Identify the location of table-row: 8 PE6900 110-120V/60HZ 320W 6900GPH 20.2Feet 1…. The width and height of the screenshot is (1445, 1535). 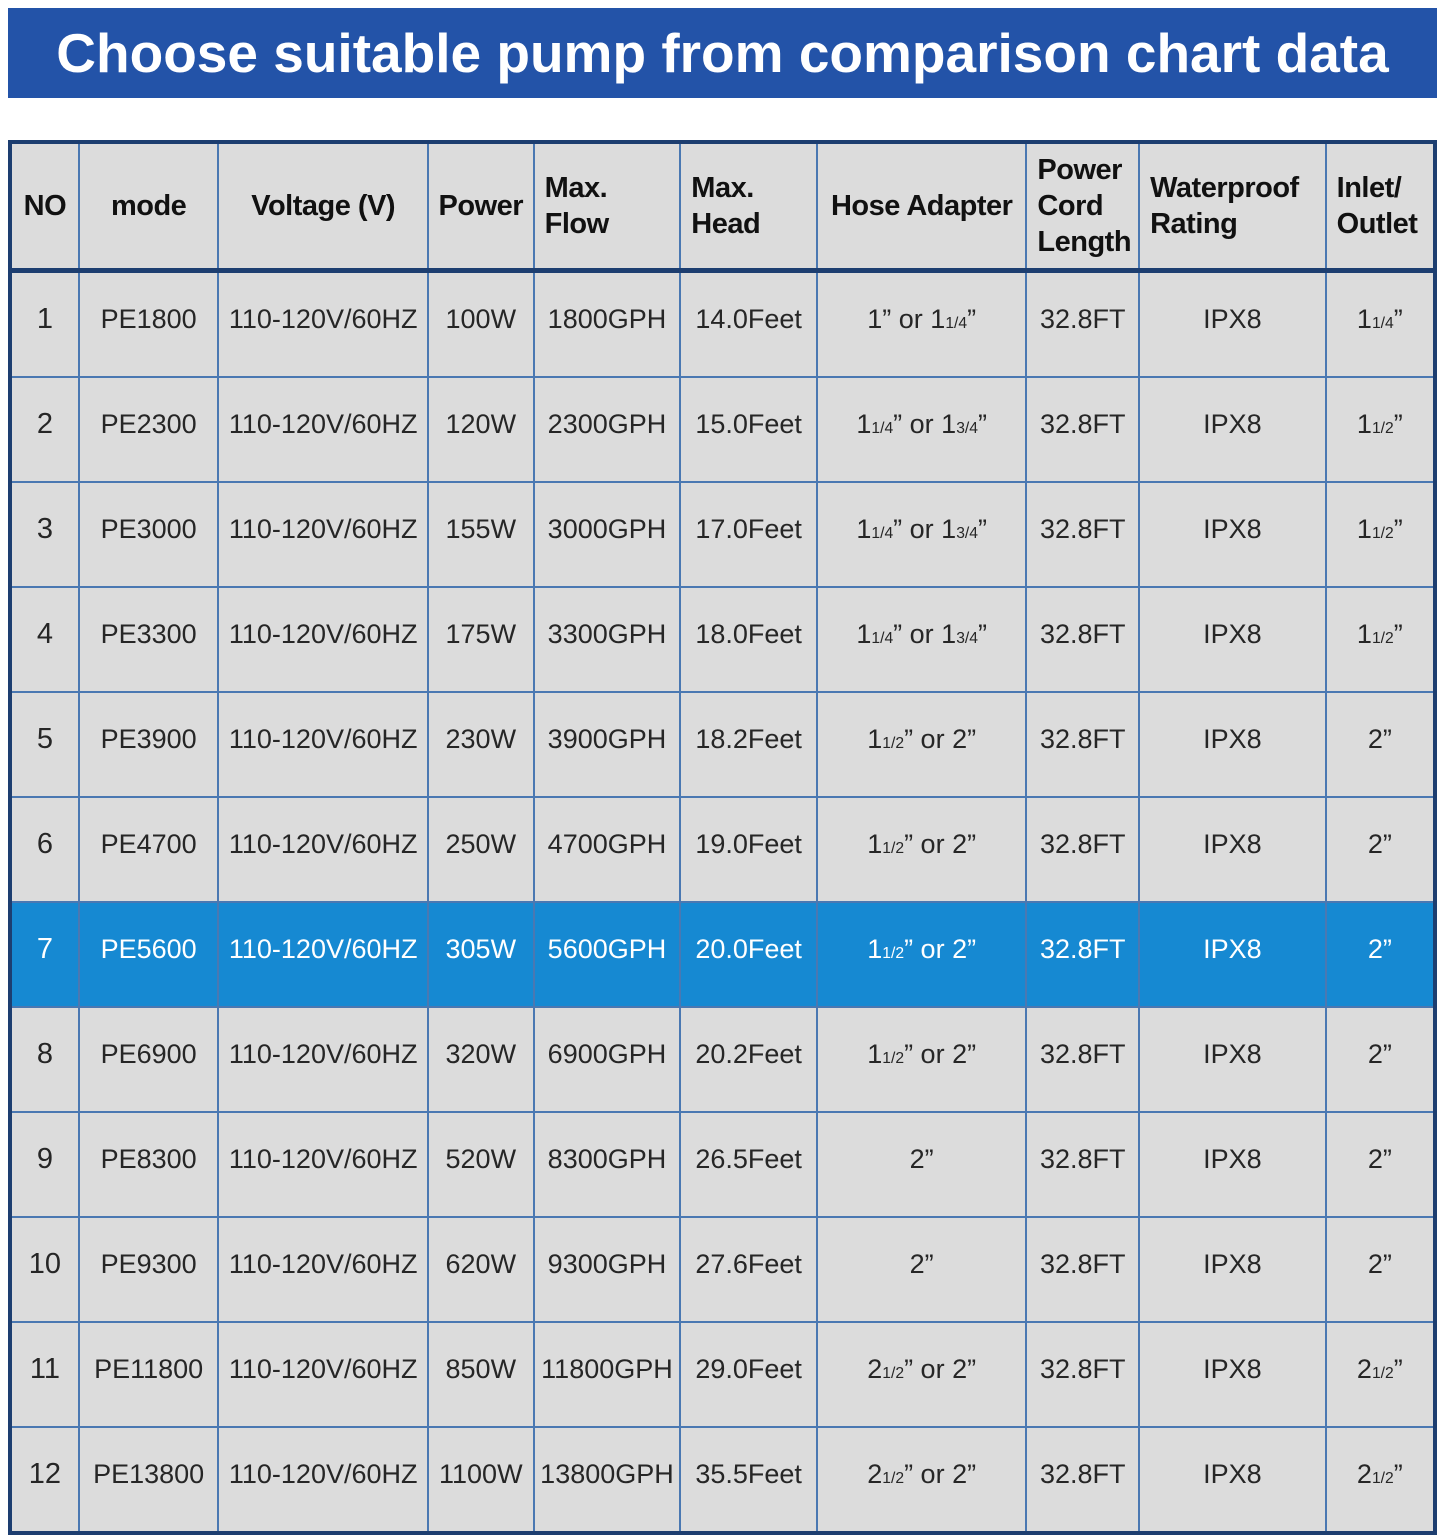
(723, 1059).